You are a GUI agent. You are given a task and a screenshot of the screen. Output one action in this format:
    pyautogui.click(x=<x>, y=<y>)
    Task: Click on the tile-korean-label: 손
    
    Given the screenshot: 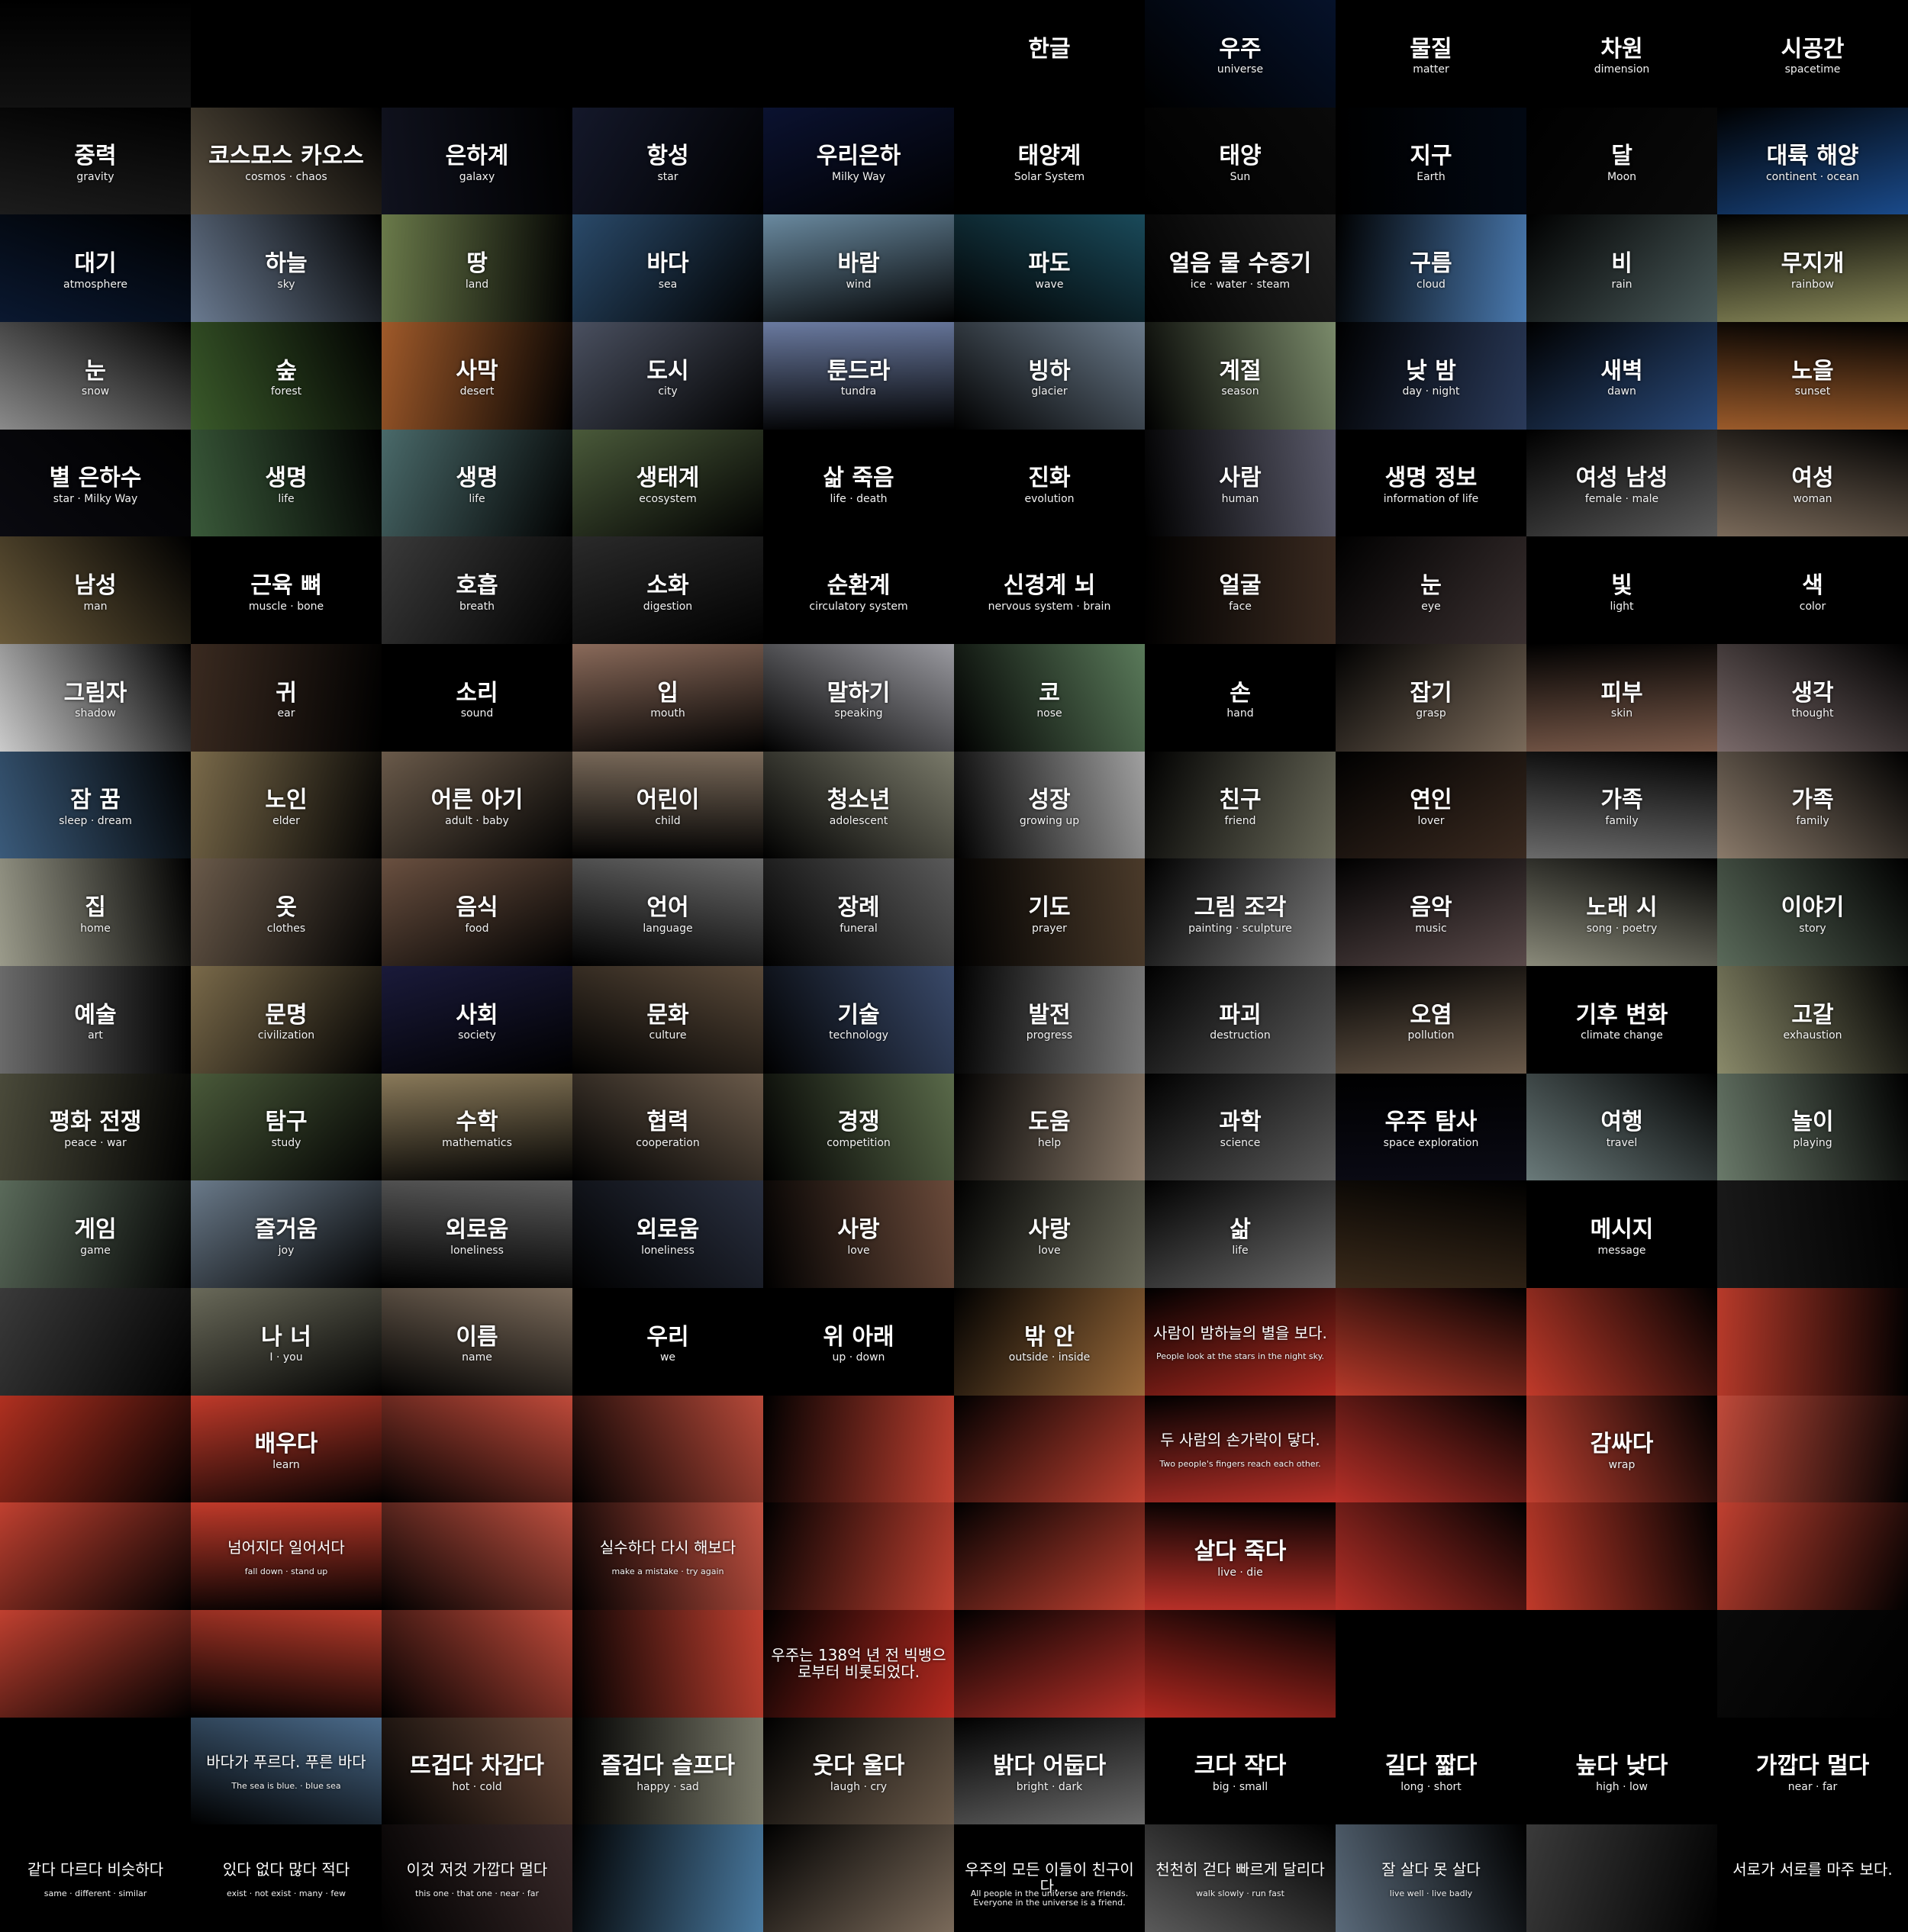 What is the action you would take?
    pyautogui.click(x=1240, y=693)
    